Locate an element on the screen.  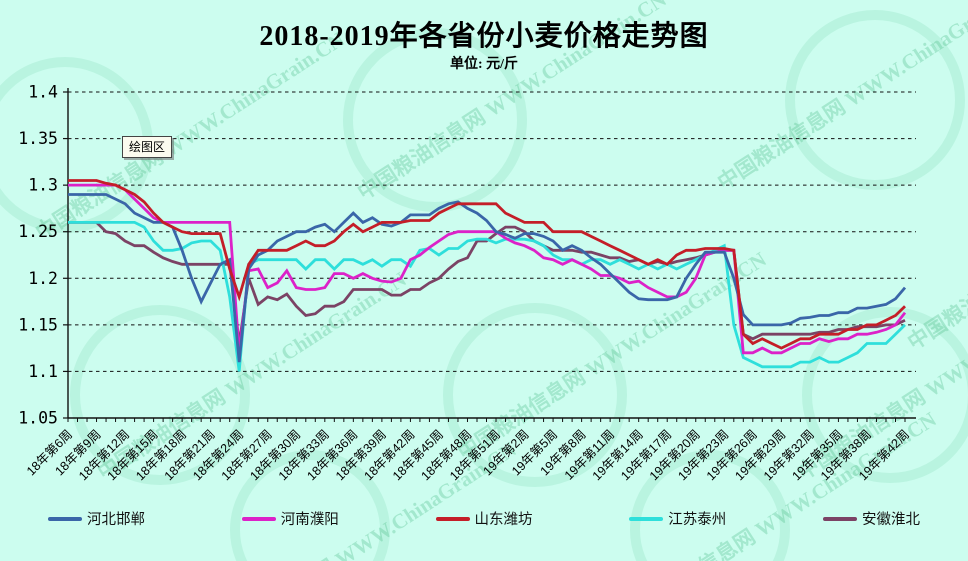
y-tick-label: 1.3 is located at coordinates (43, 185).